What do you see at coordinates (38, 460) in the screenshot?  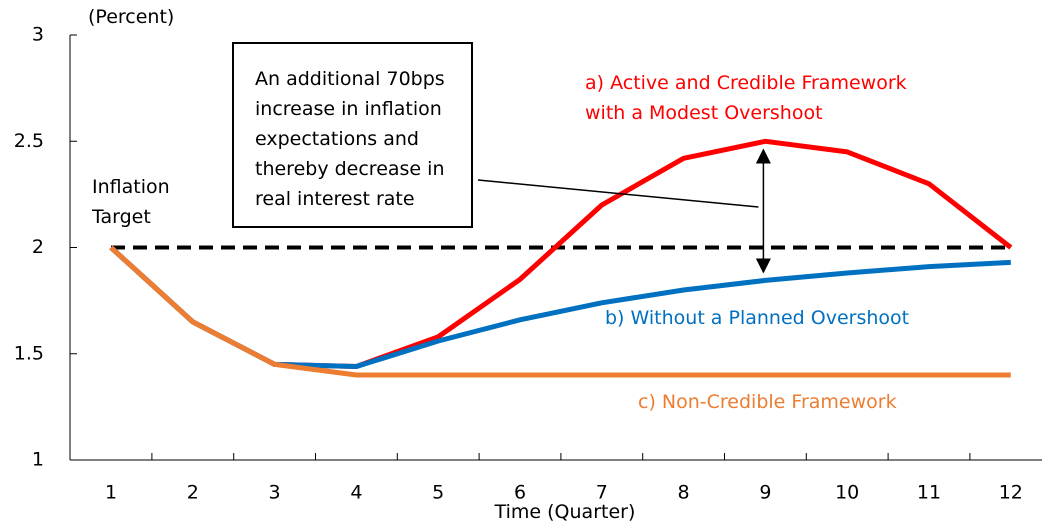 I see `y-tick-label: 1` at bounding box center [38, 460].